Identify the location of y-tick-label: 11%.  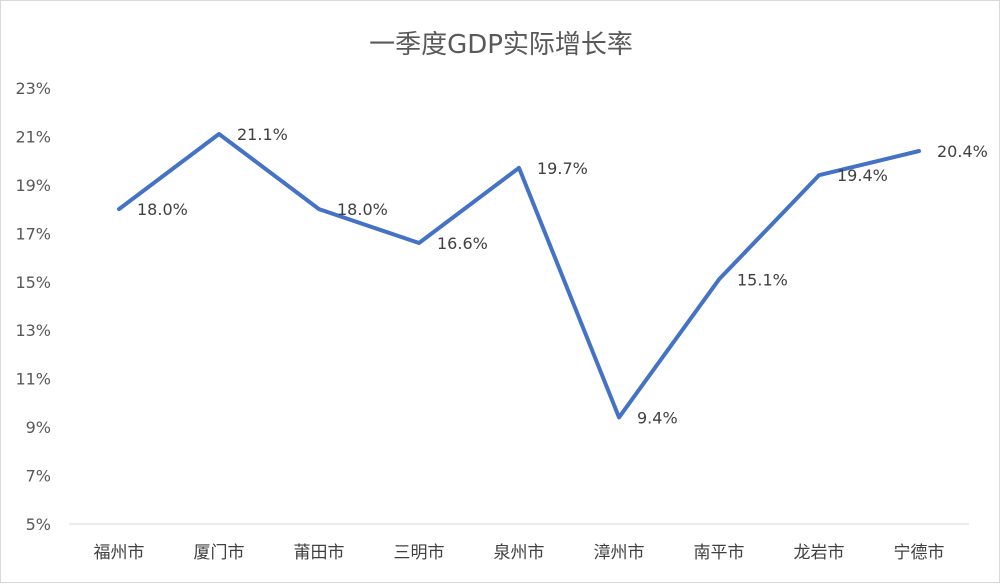
(33, 379).